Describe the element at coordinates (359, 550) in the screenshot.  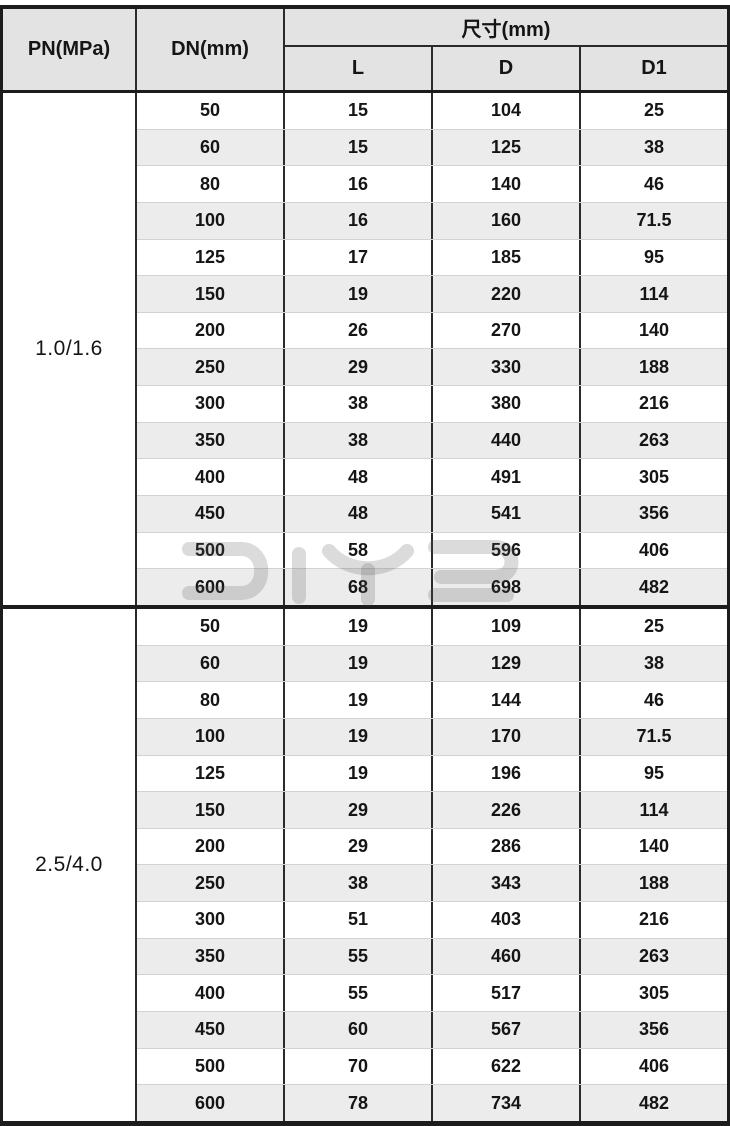
I see `l-cell: 58` at that location.